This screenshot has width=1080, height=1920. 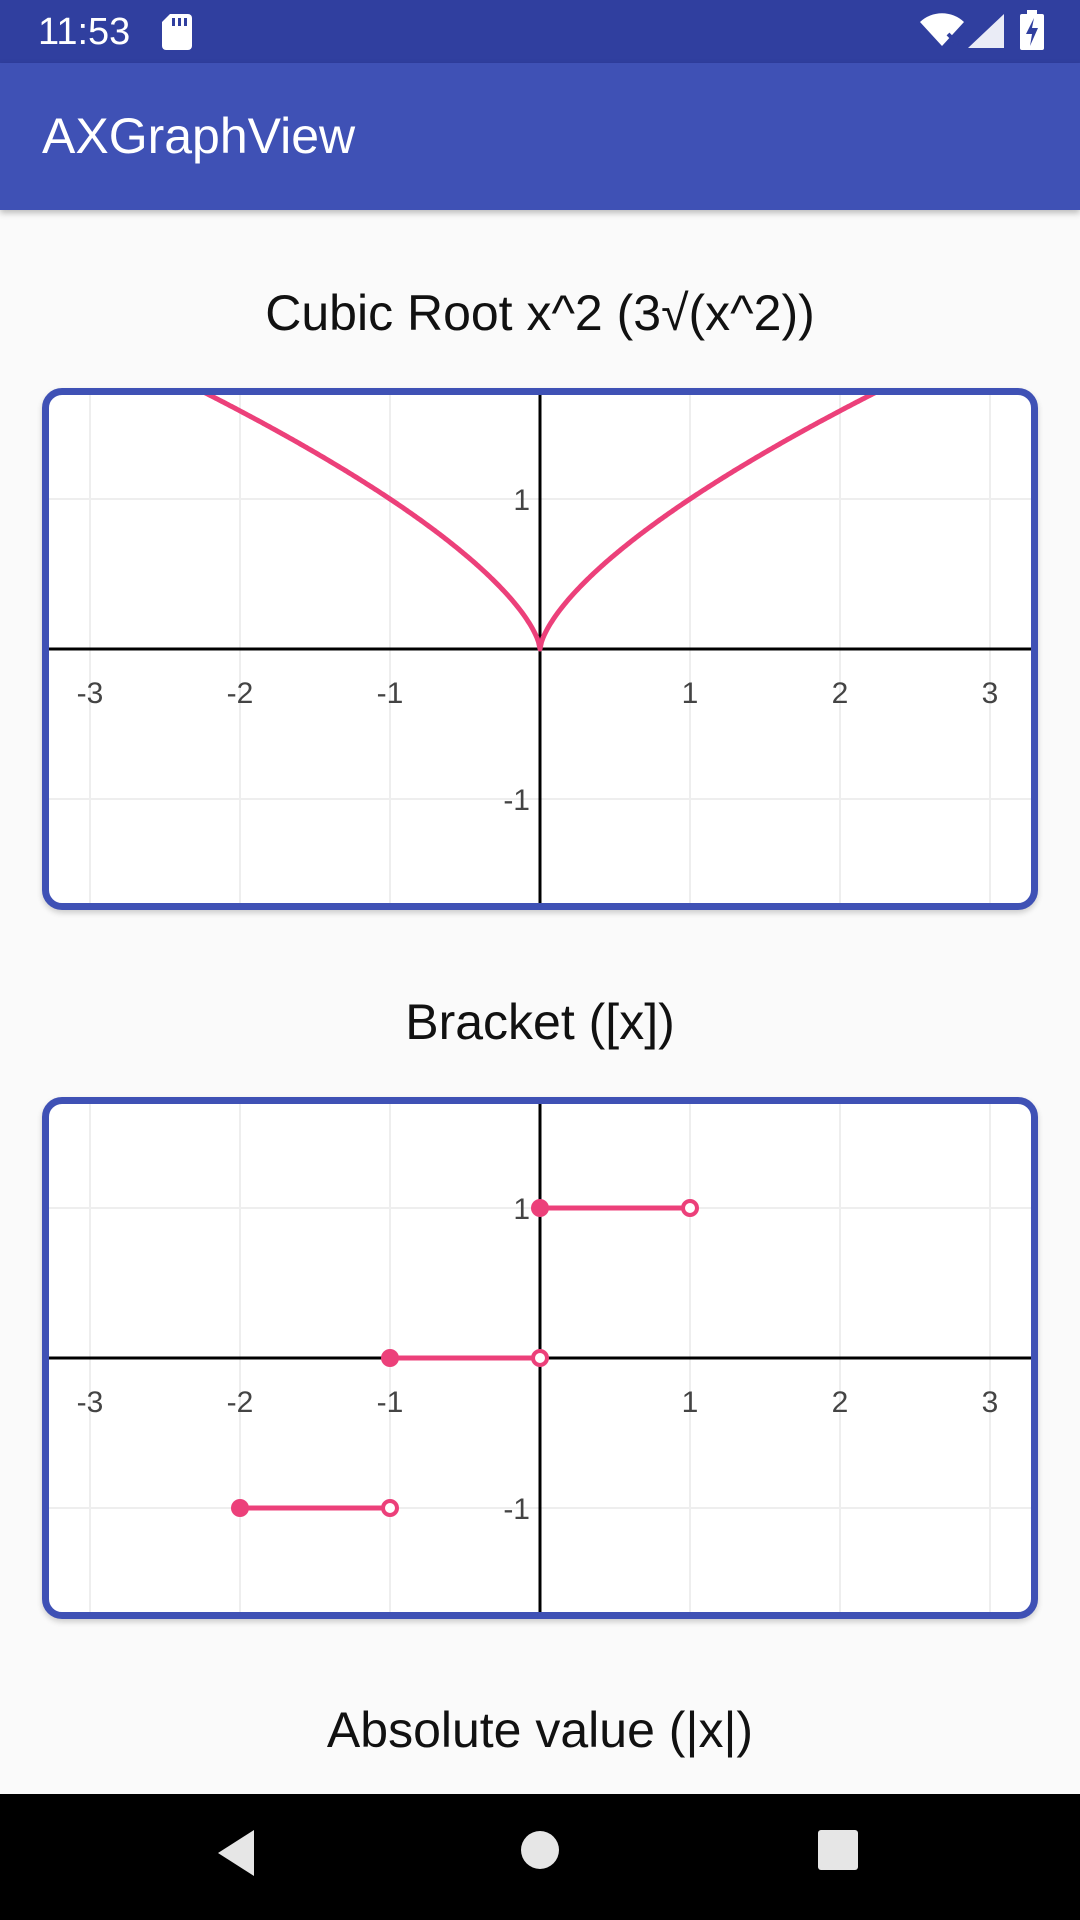 I want to click on graph-title-cubic-root: Cubic Root x^2 (3√(x^2)), so click(x=540, y=313).